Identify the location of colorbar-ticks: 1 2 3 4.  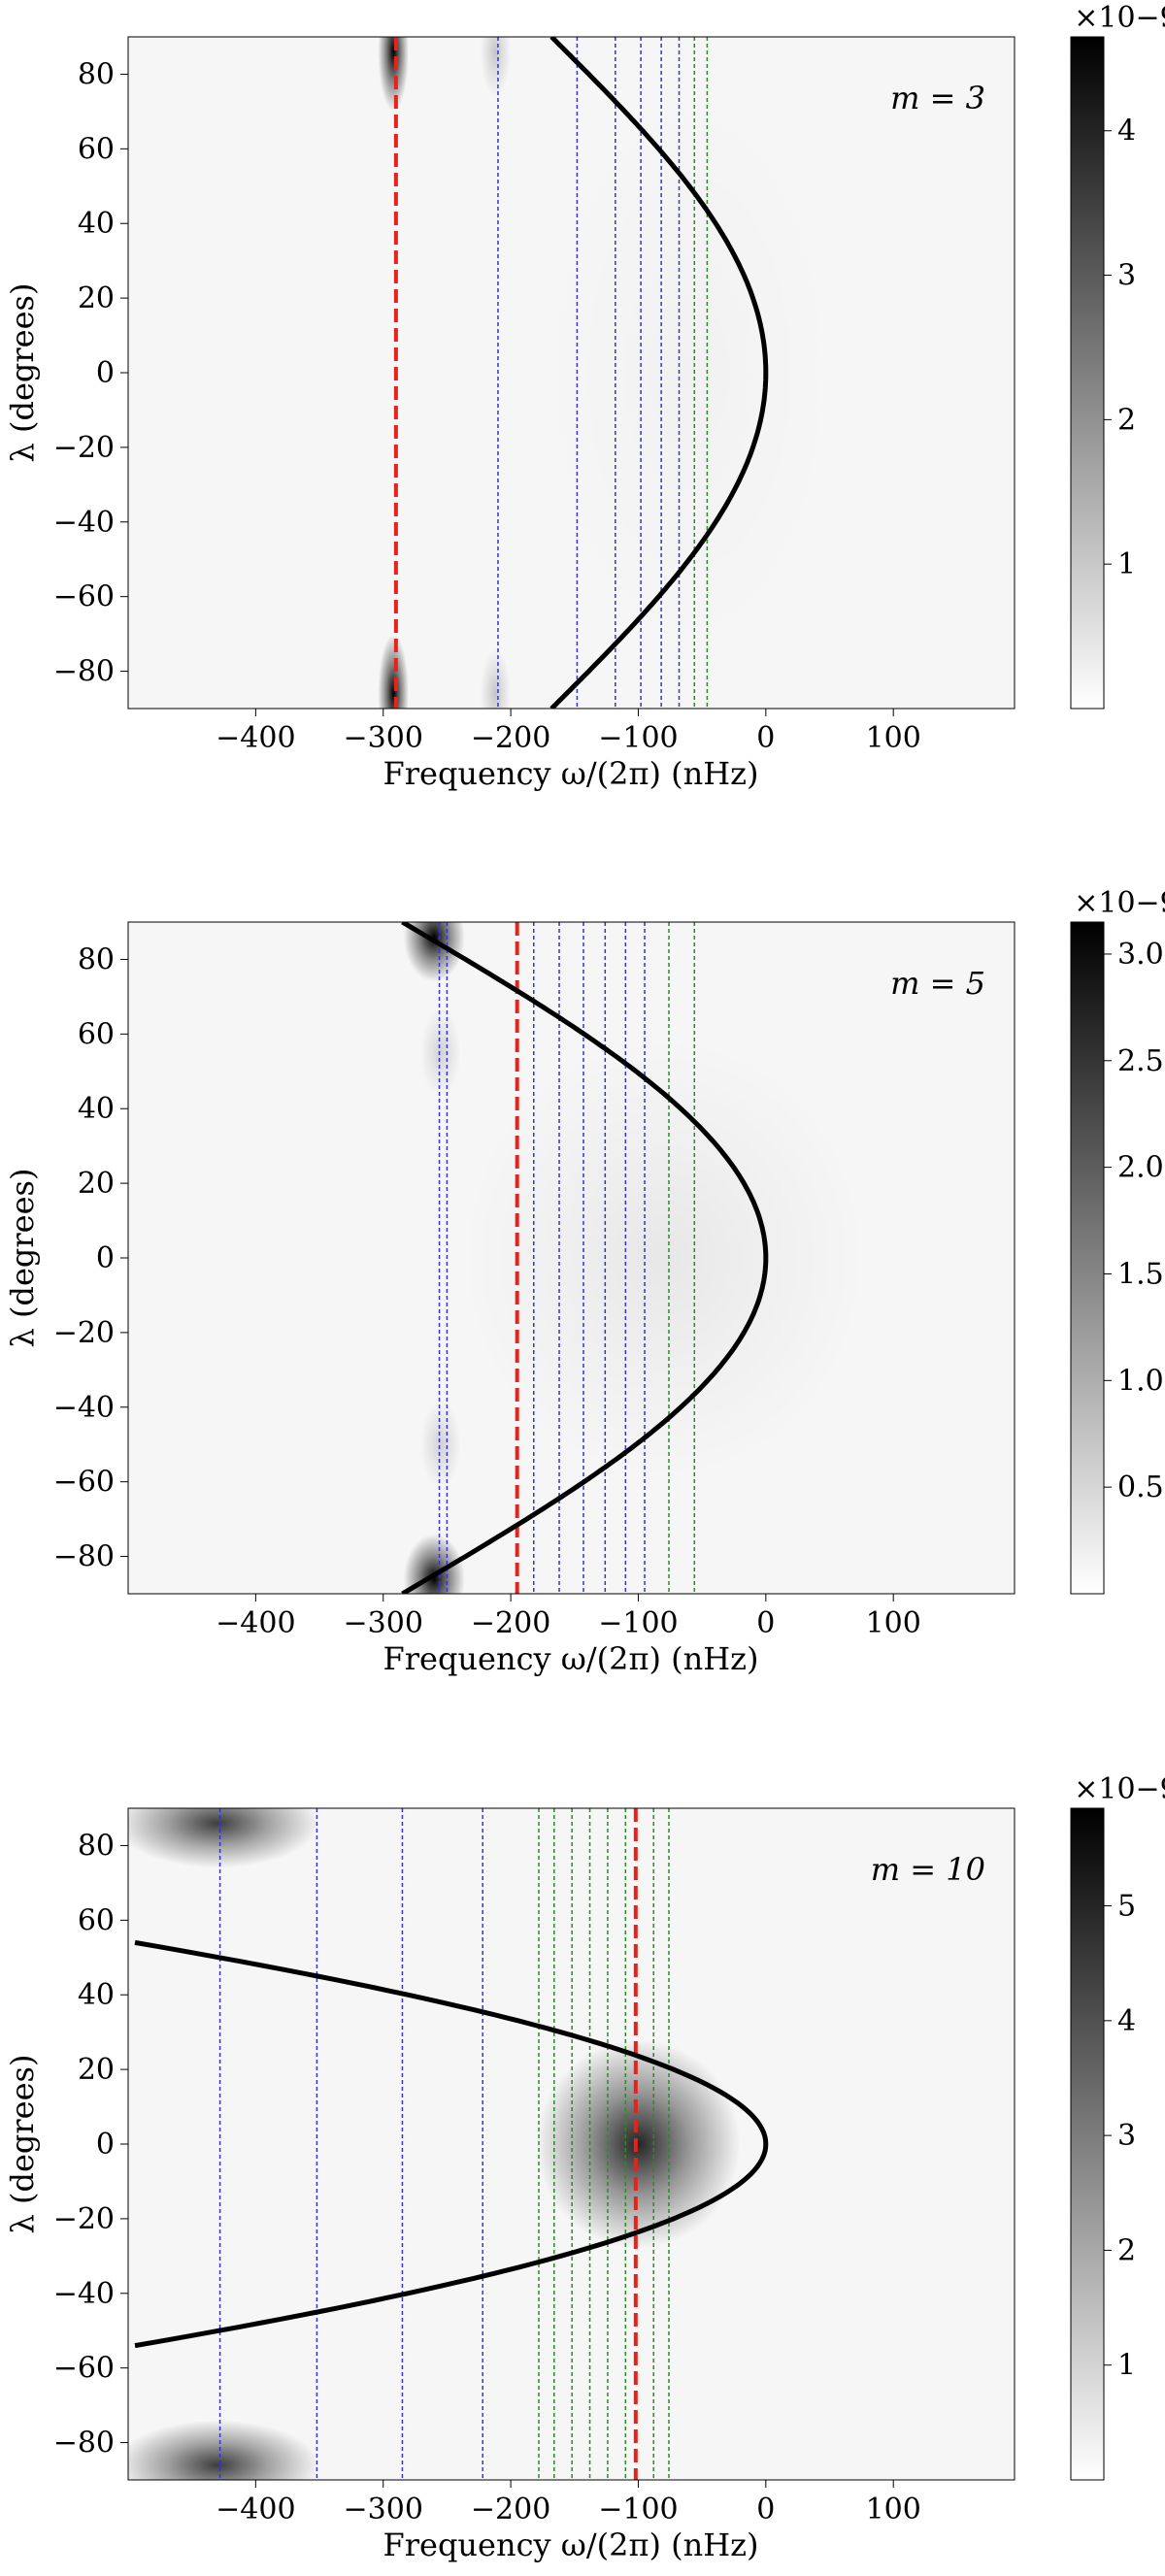
(1120, 348).